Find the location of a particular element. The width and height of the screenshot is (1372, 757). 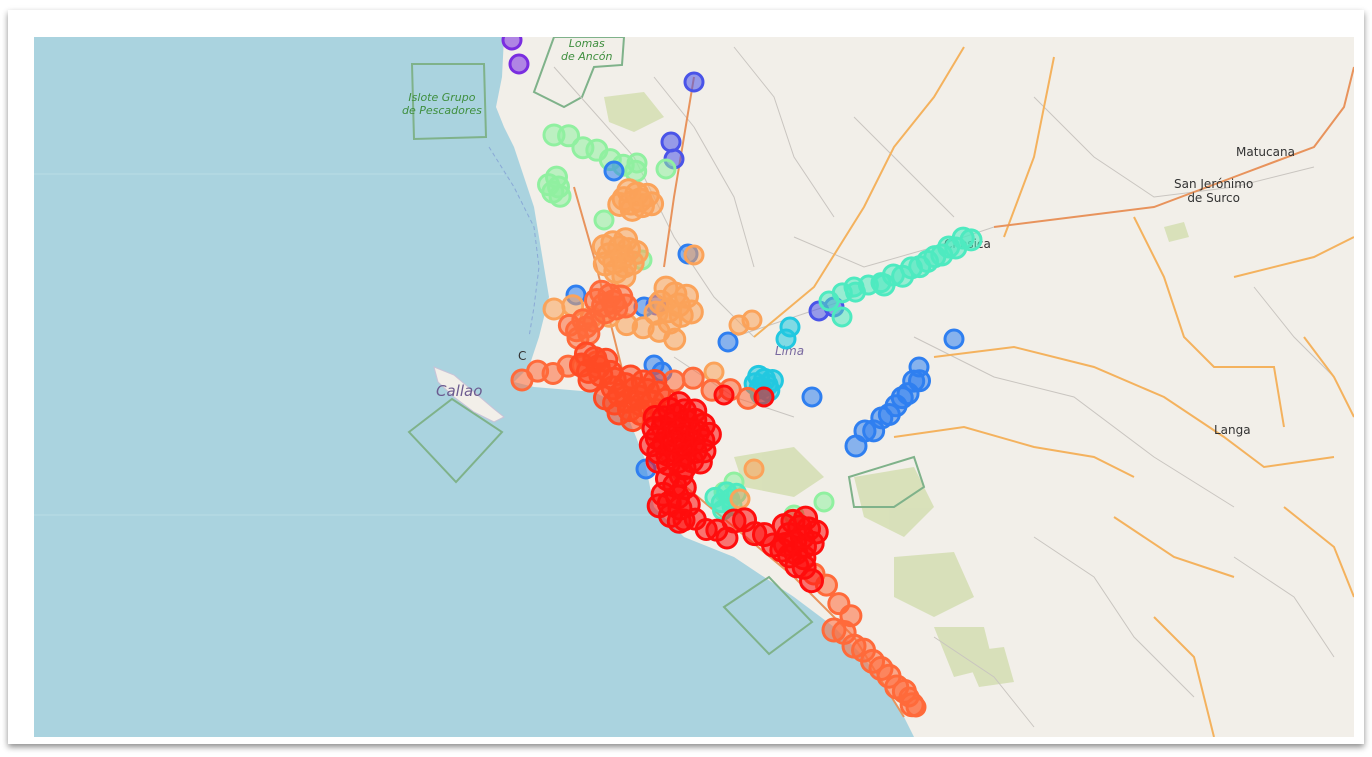

label-matucana: Matucana is located at coordinates (1265, 152).